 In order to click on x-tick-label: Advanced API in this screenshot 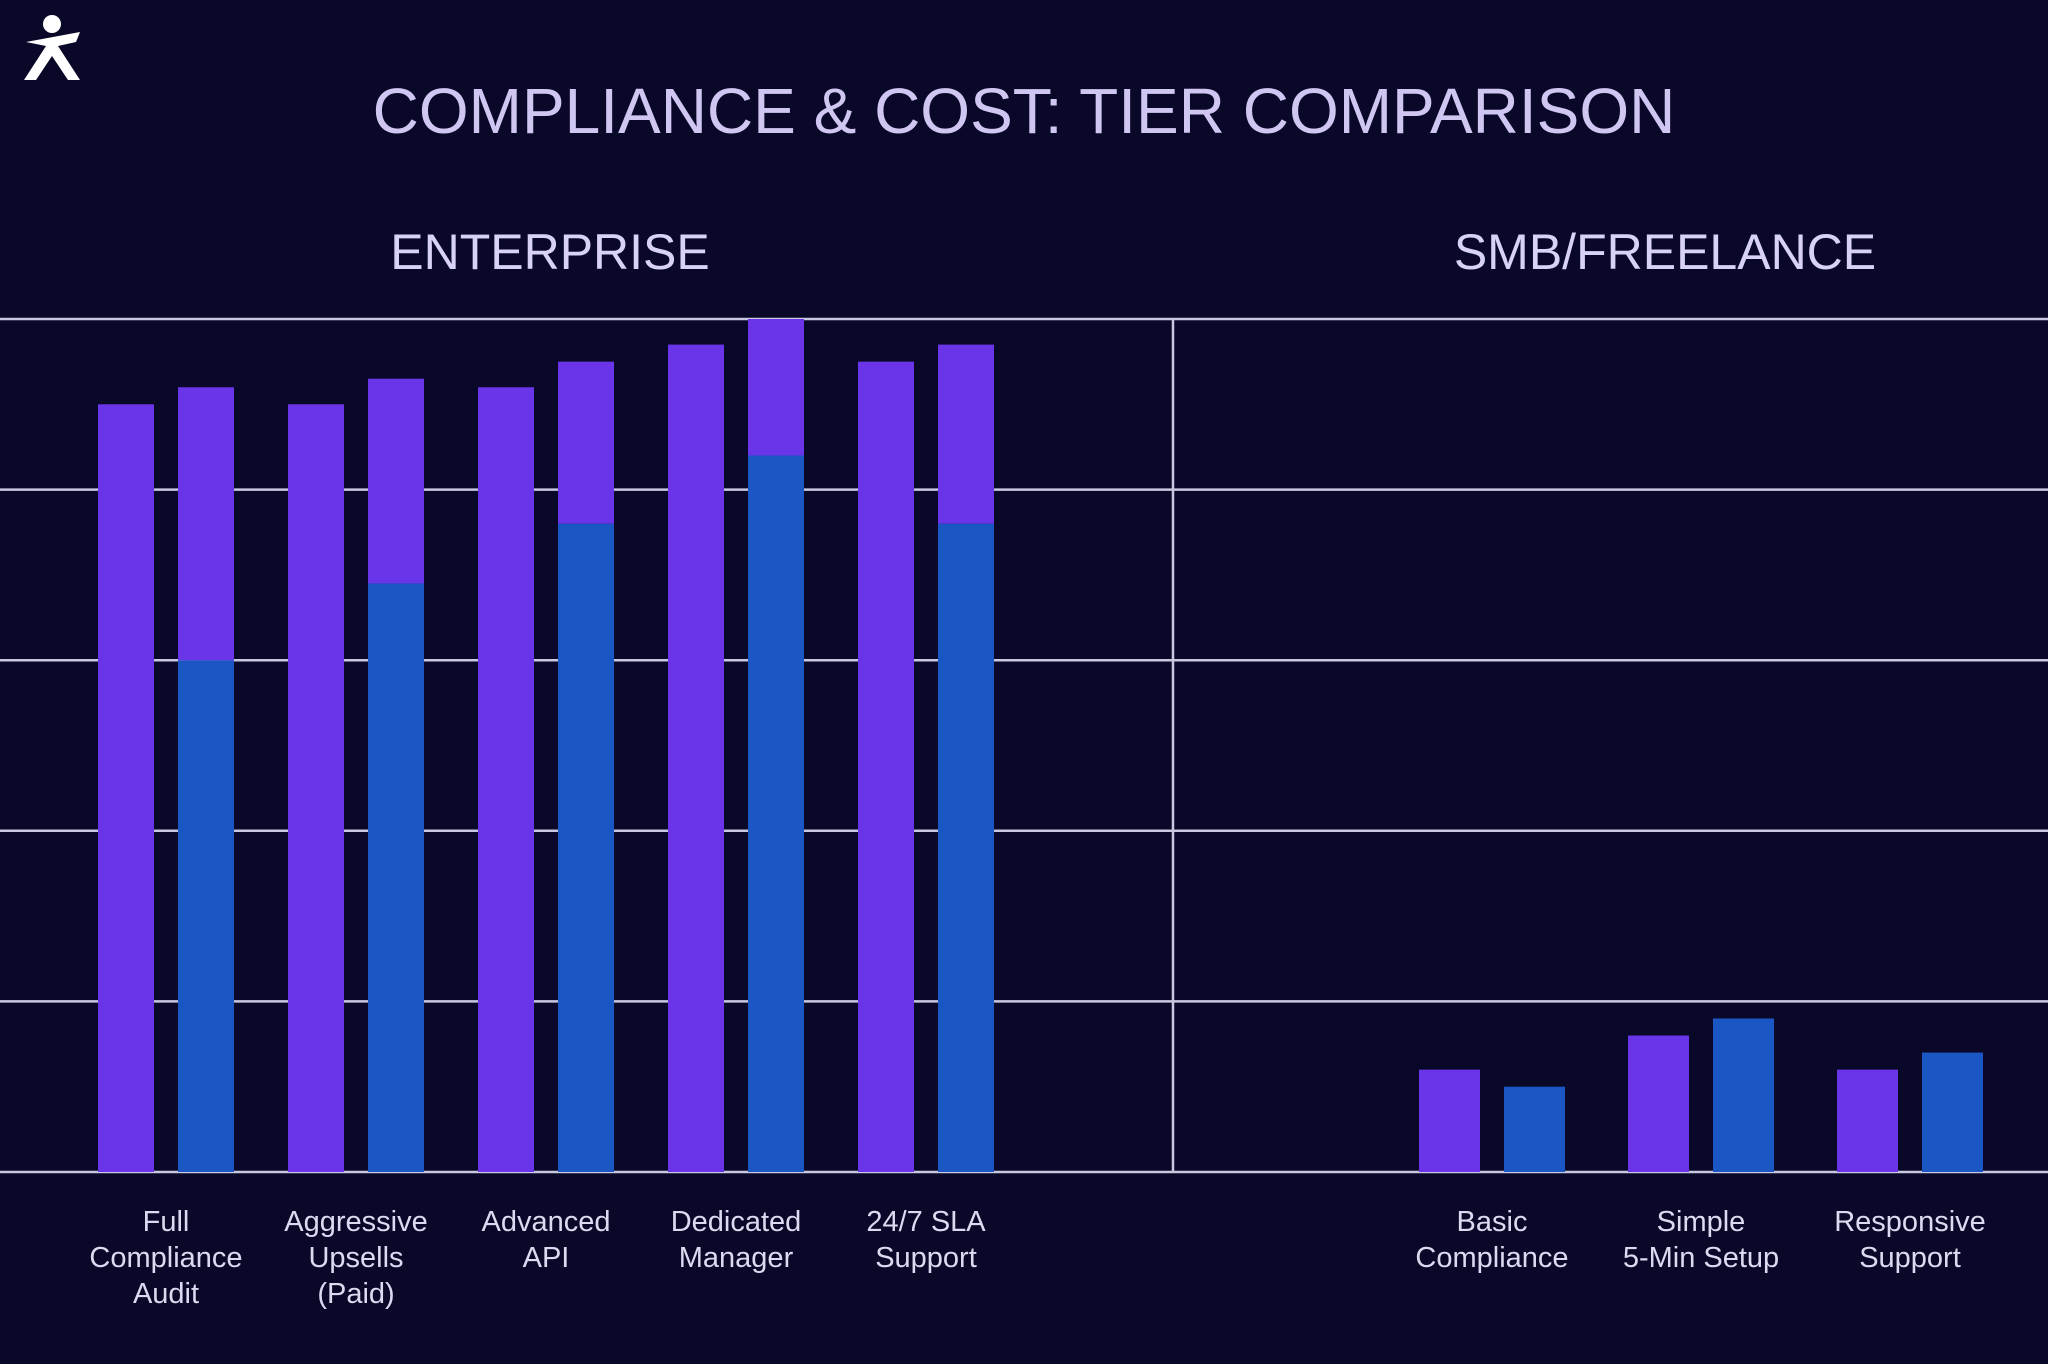, I will do `click(546, 1240)`.